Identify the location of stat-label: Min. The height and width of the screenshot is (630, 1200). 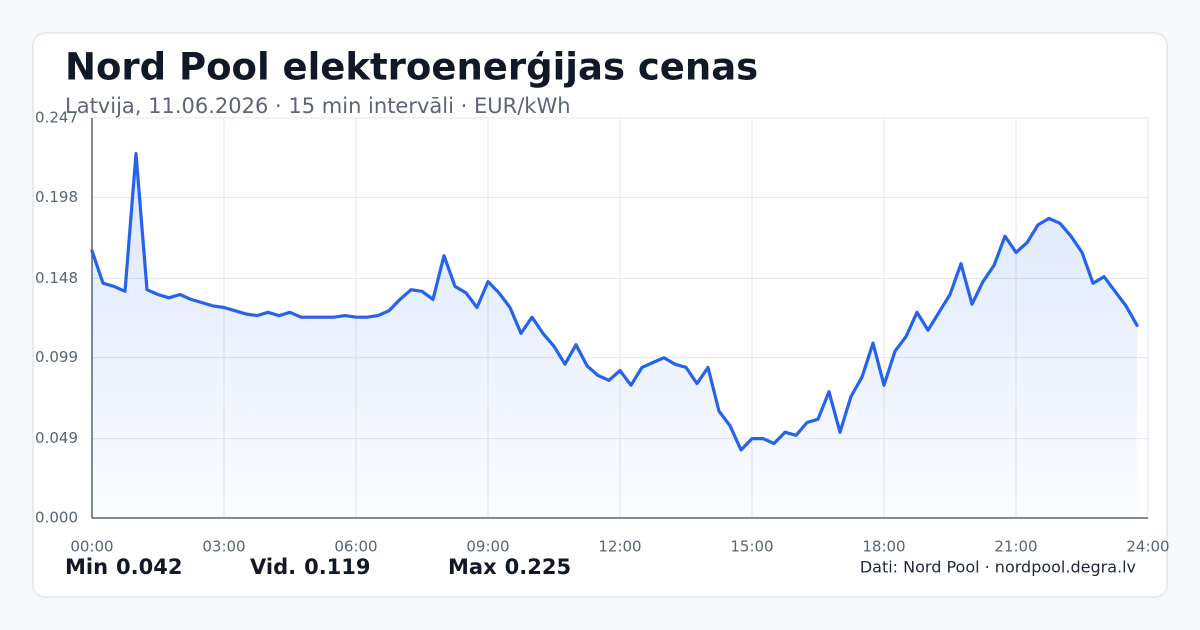
(86, 567).